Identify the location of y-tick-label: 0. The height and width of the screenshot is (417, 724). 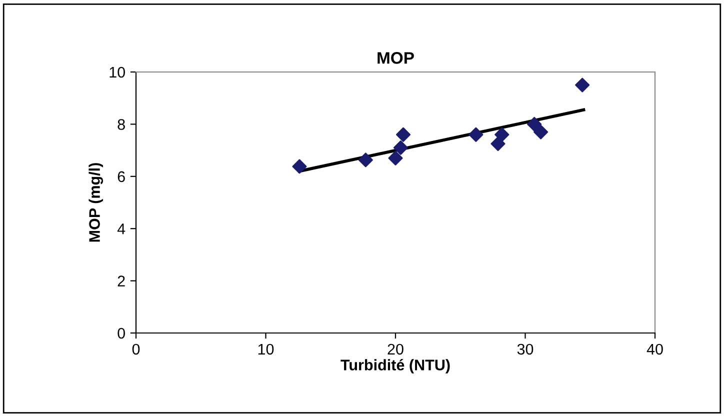
(121, 333).